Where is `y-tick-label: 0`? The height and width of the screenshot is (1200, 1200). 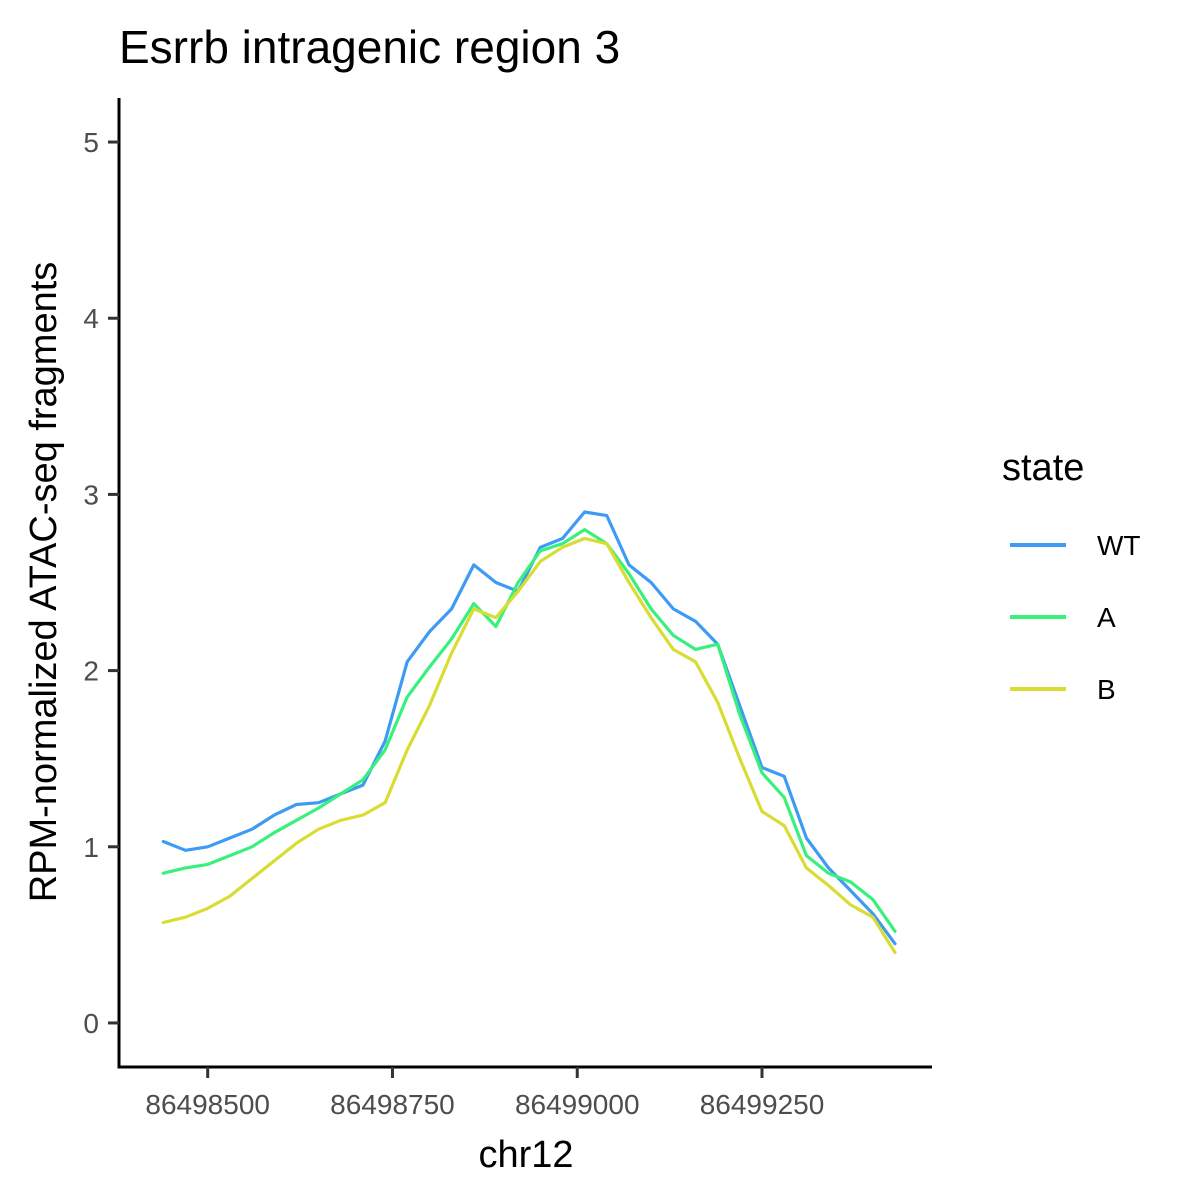
y-tick-label: 0 is located at coordinates (91, 1023).